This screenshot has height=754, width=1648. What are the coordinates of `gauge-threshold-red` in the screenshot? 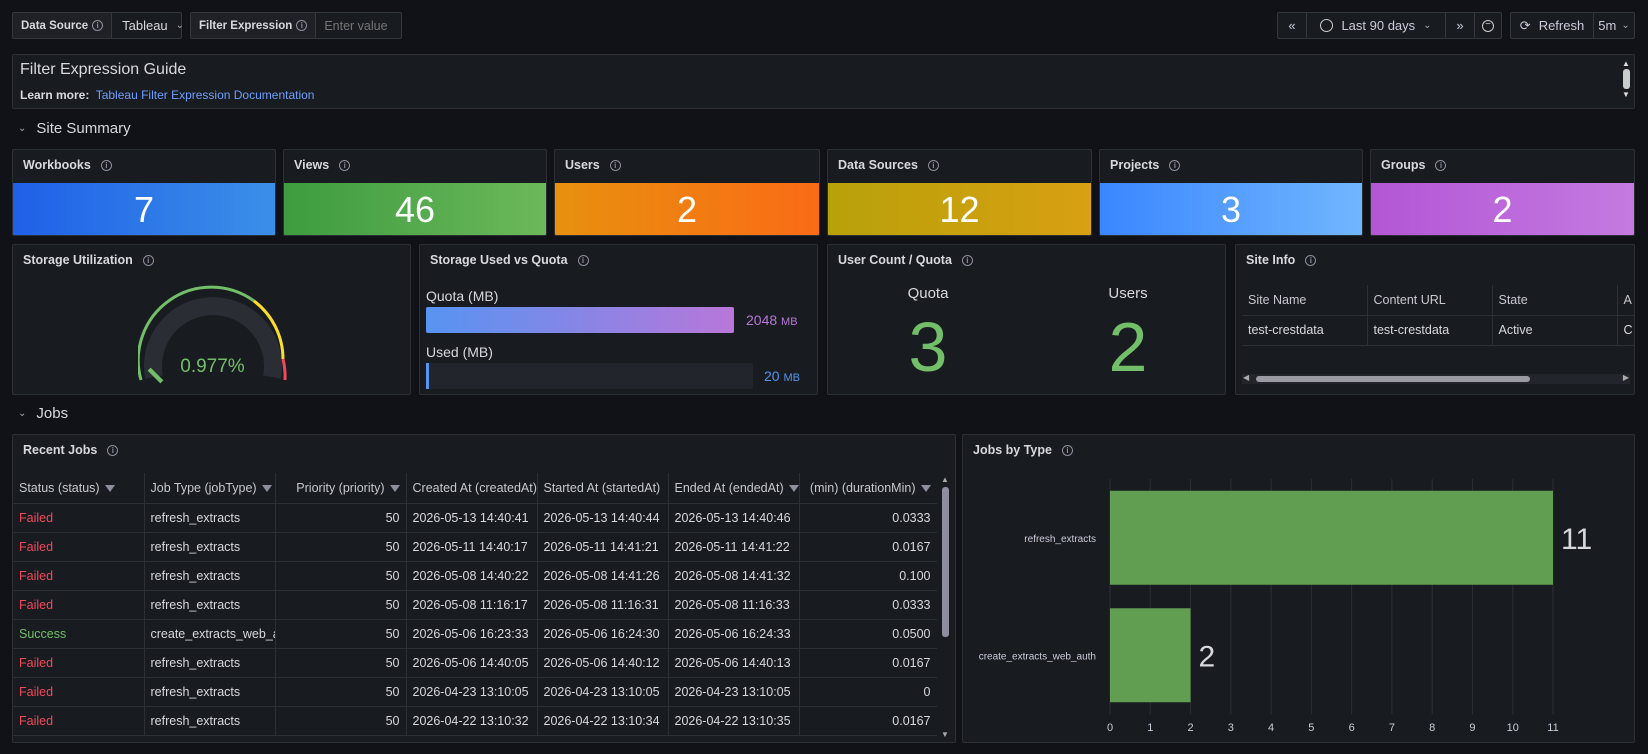 It's located at (284, 369).